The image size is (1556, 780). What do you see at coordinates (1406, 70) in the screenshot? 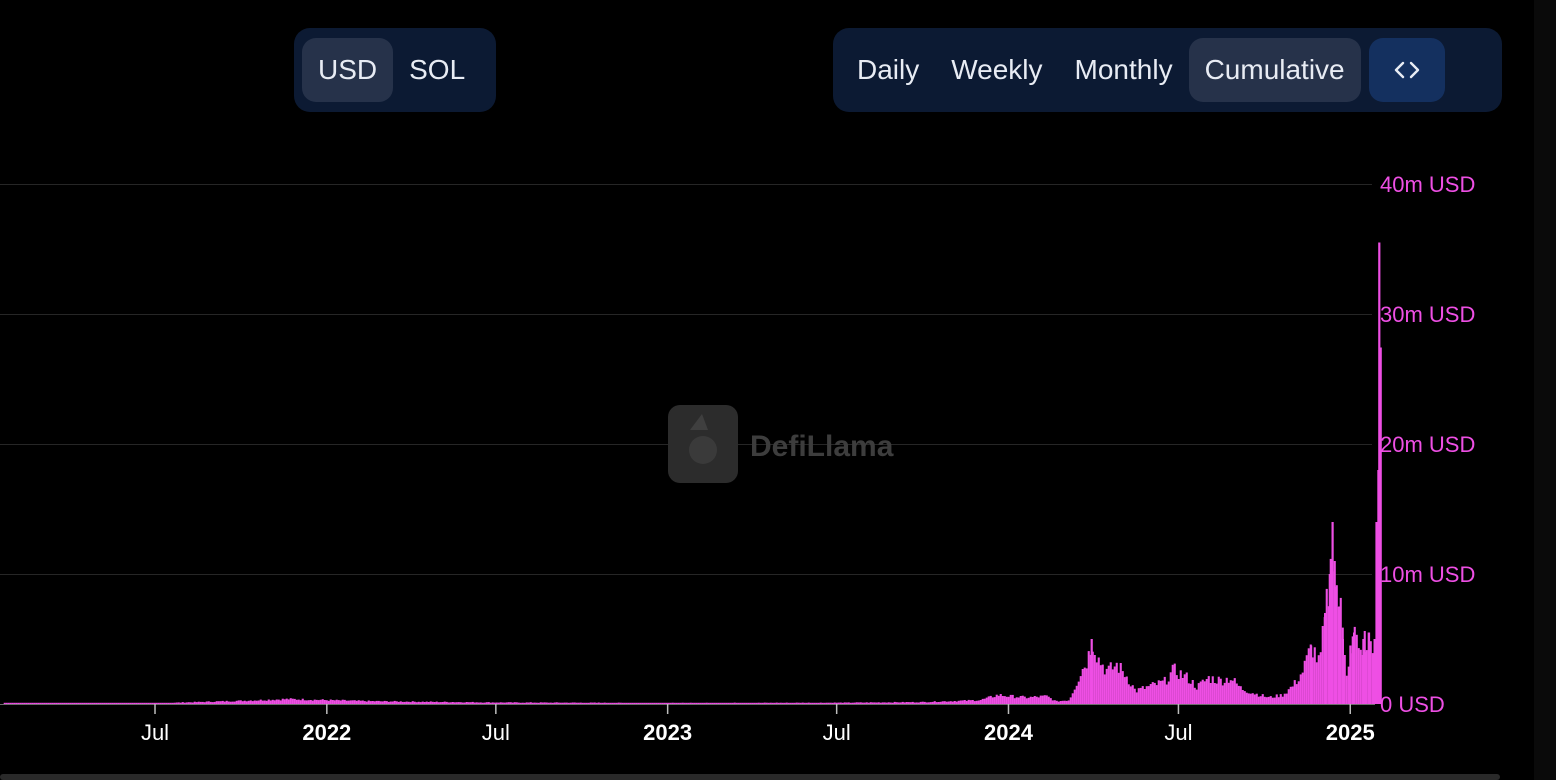
I see `embed-button` at bounding box center [1406, 70].